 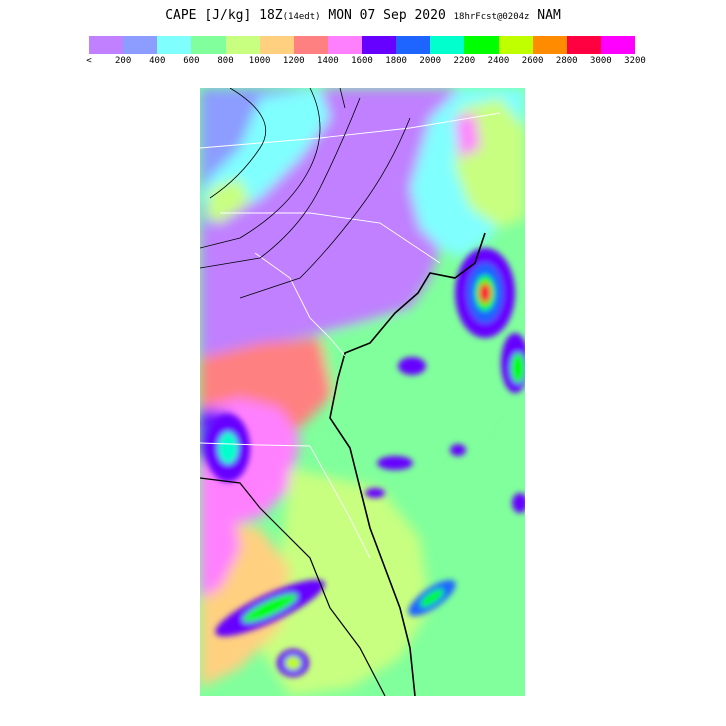 I want to click on title-local-time: (14edt), so click(x=301, y=17).